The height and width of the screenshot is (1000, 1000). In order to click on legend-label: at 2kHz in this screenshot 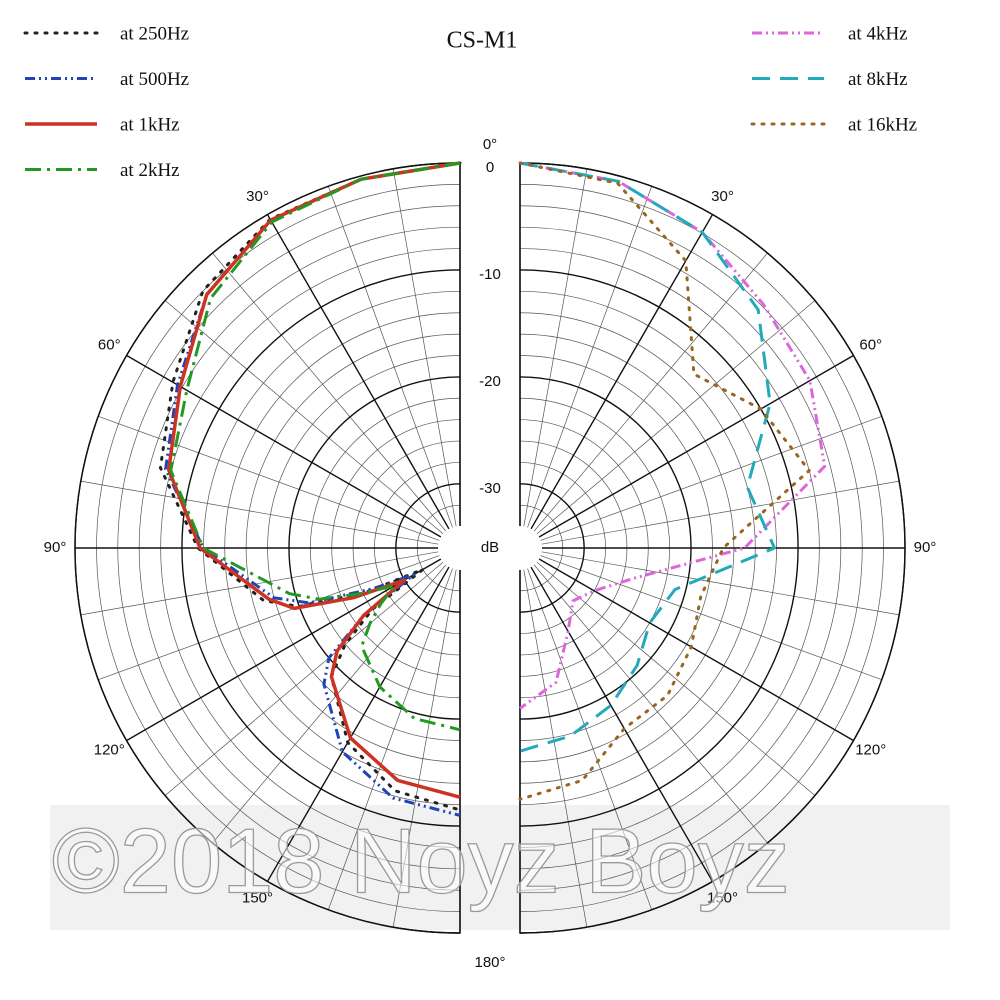, I will do `click(150, 170)`.